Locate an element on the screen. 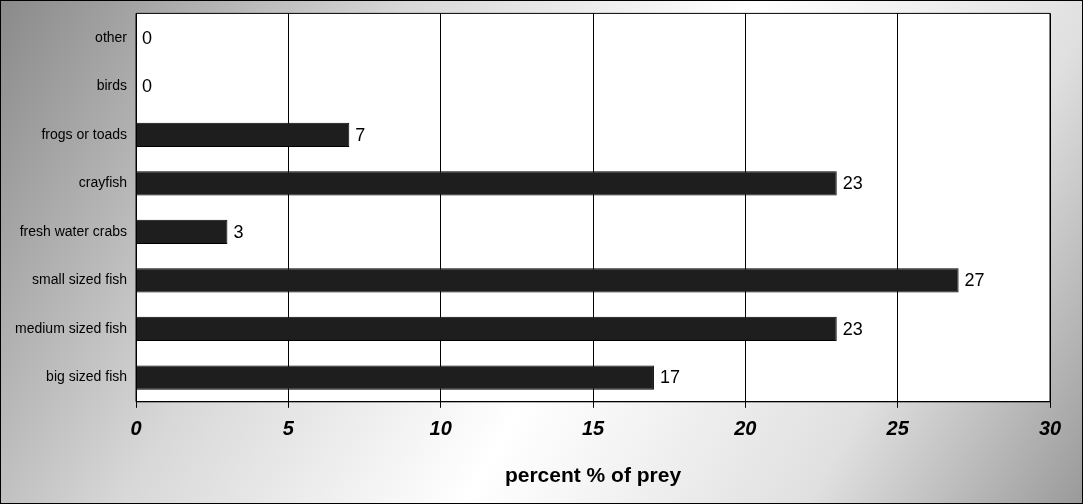 The width and height of the screenshot is (1083, 504). x-tick-label: 10 is located at coordinates (440, 428).